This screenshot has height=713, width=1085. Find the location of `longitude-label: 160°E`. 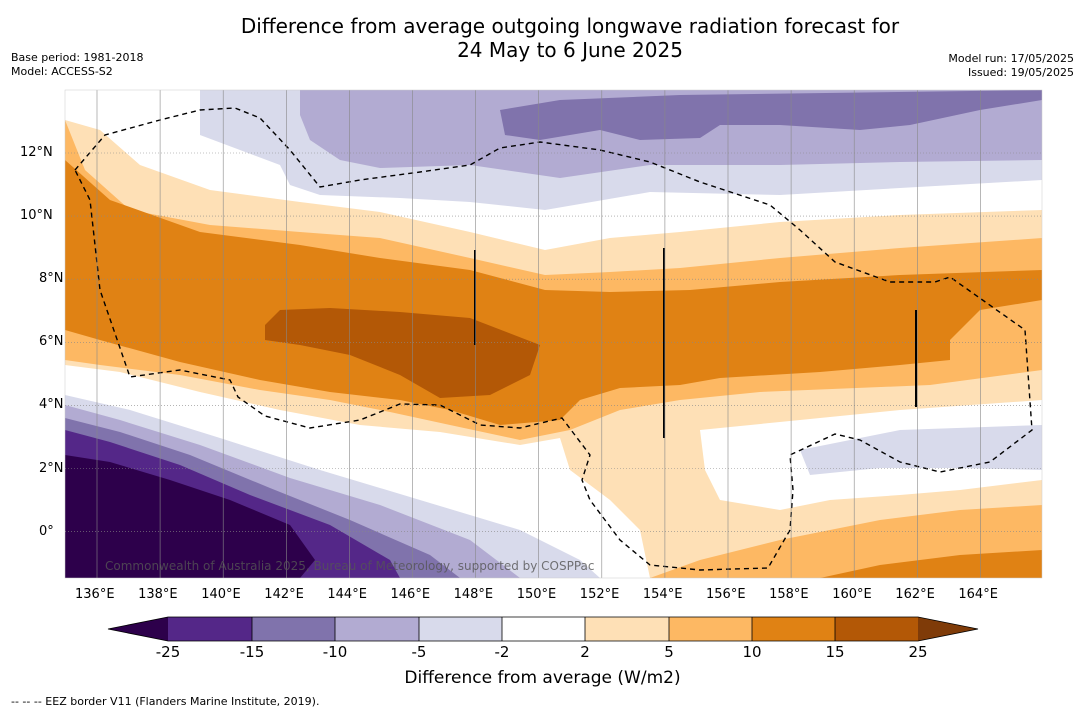

longitude-label: 160°E is located at coordinates (852, 594).